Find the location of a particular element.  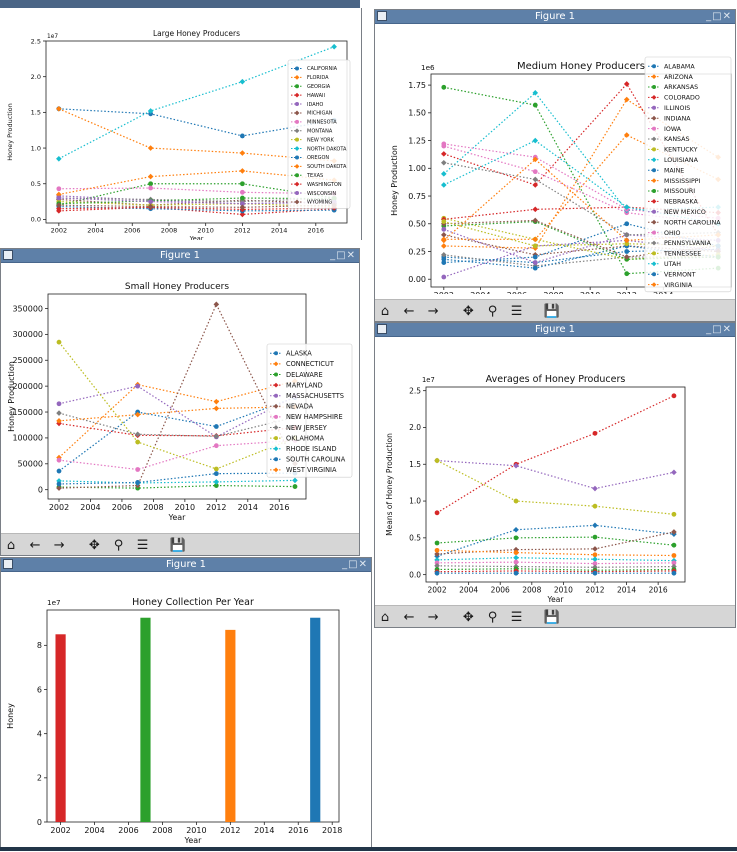

window-title: Figure 1 is located at coordinates (555, 329).